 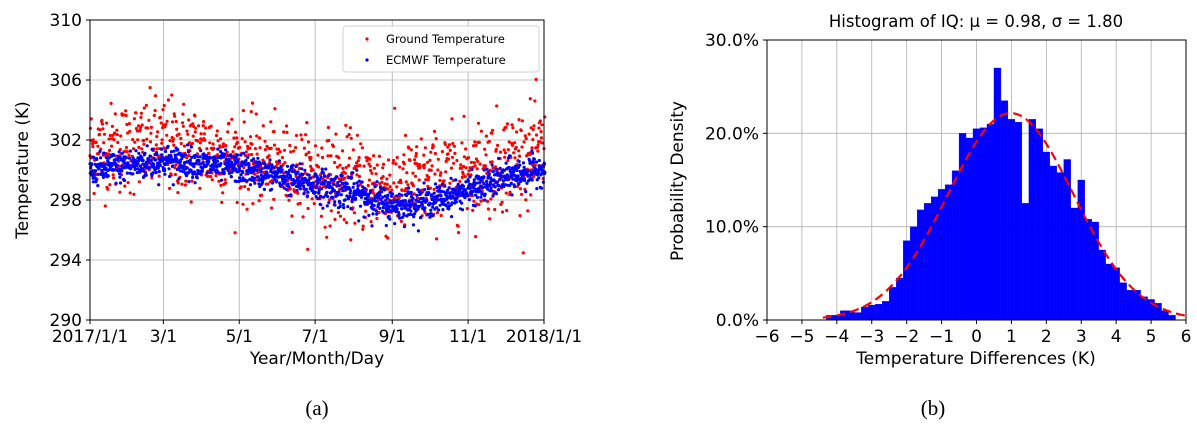 I want to click on panel-a-x-tick-label: 2017/1/1, so click(x=90, y=337).